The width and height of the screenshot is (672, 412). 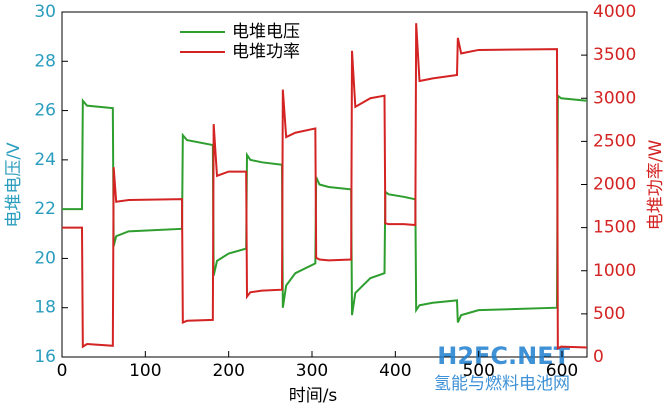 What do you see at coordinates (562, 371) in the screenshot?
I see `x-tick-label: 600` at bounding box center [562, 371].